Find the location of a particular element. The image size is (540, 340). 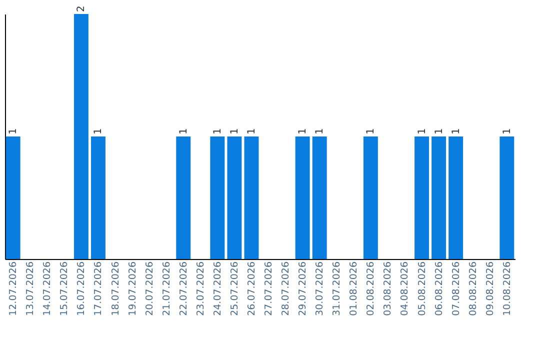

x-tick-label: 16.07.2026 is located at coordinates (82, 289).